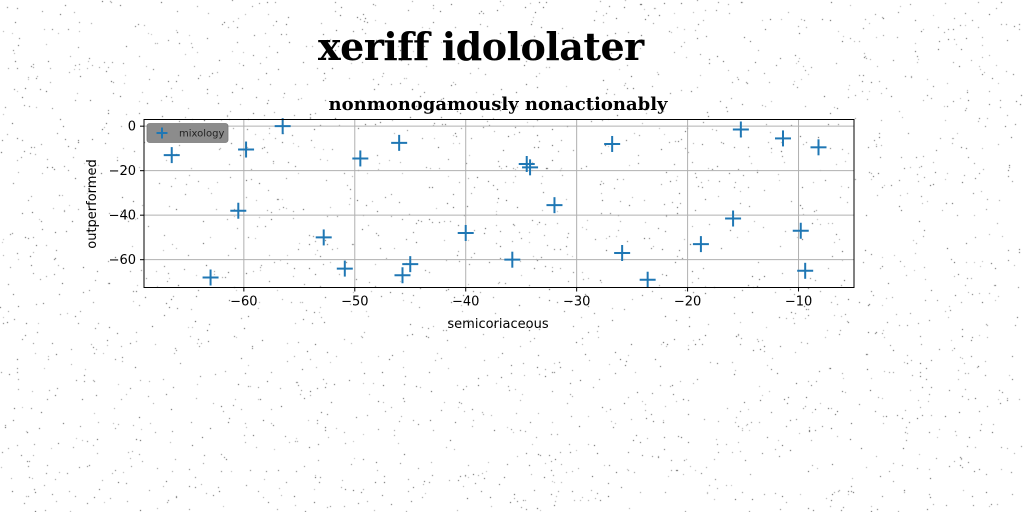 The width and height of the screenshot is (1024, 512). I want to click on x-tick-label: −60, so click(243, 302).